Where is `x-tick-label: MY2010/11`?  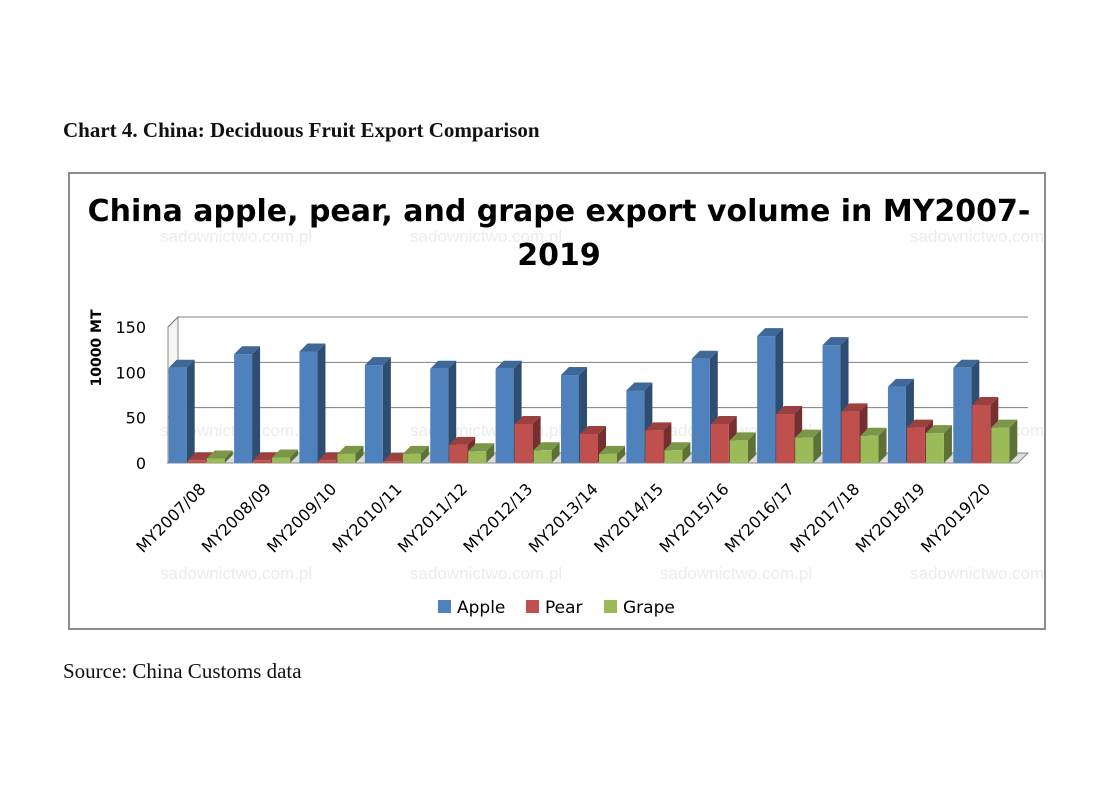 x-tick-label: MY2010/11 is located at coordinates (367, 517).